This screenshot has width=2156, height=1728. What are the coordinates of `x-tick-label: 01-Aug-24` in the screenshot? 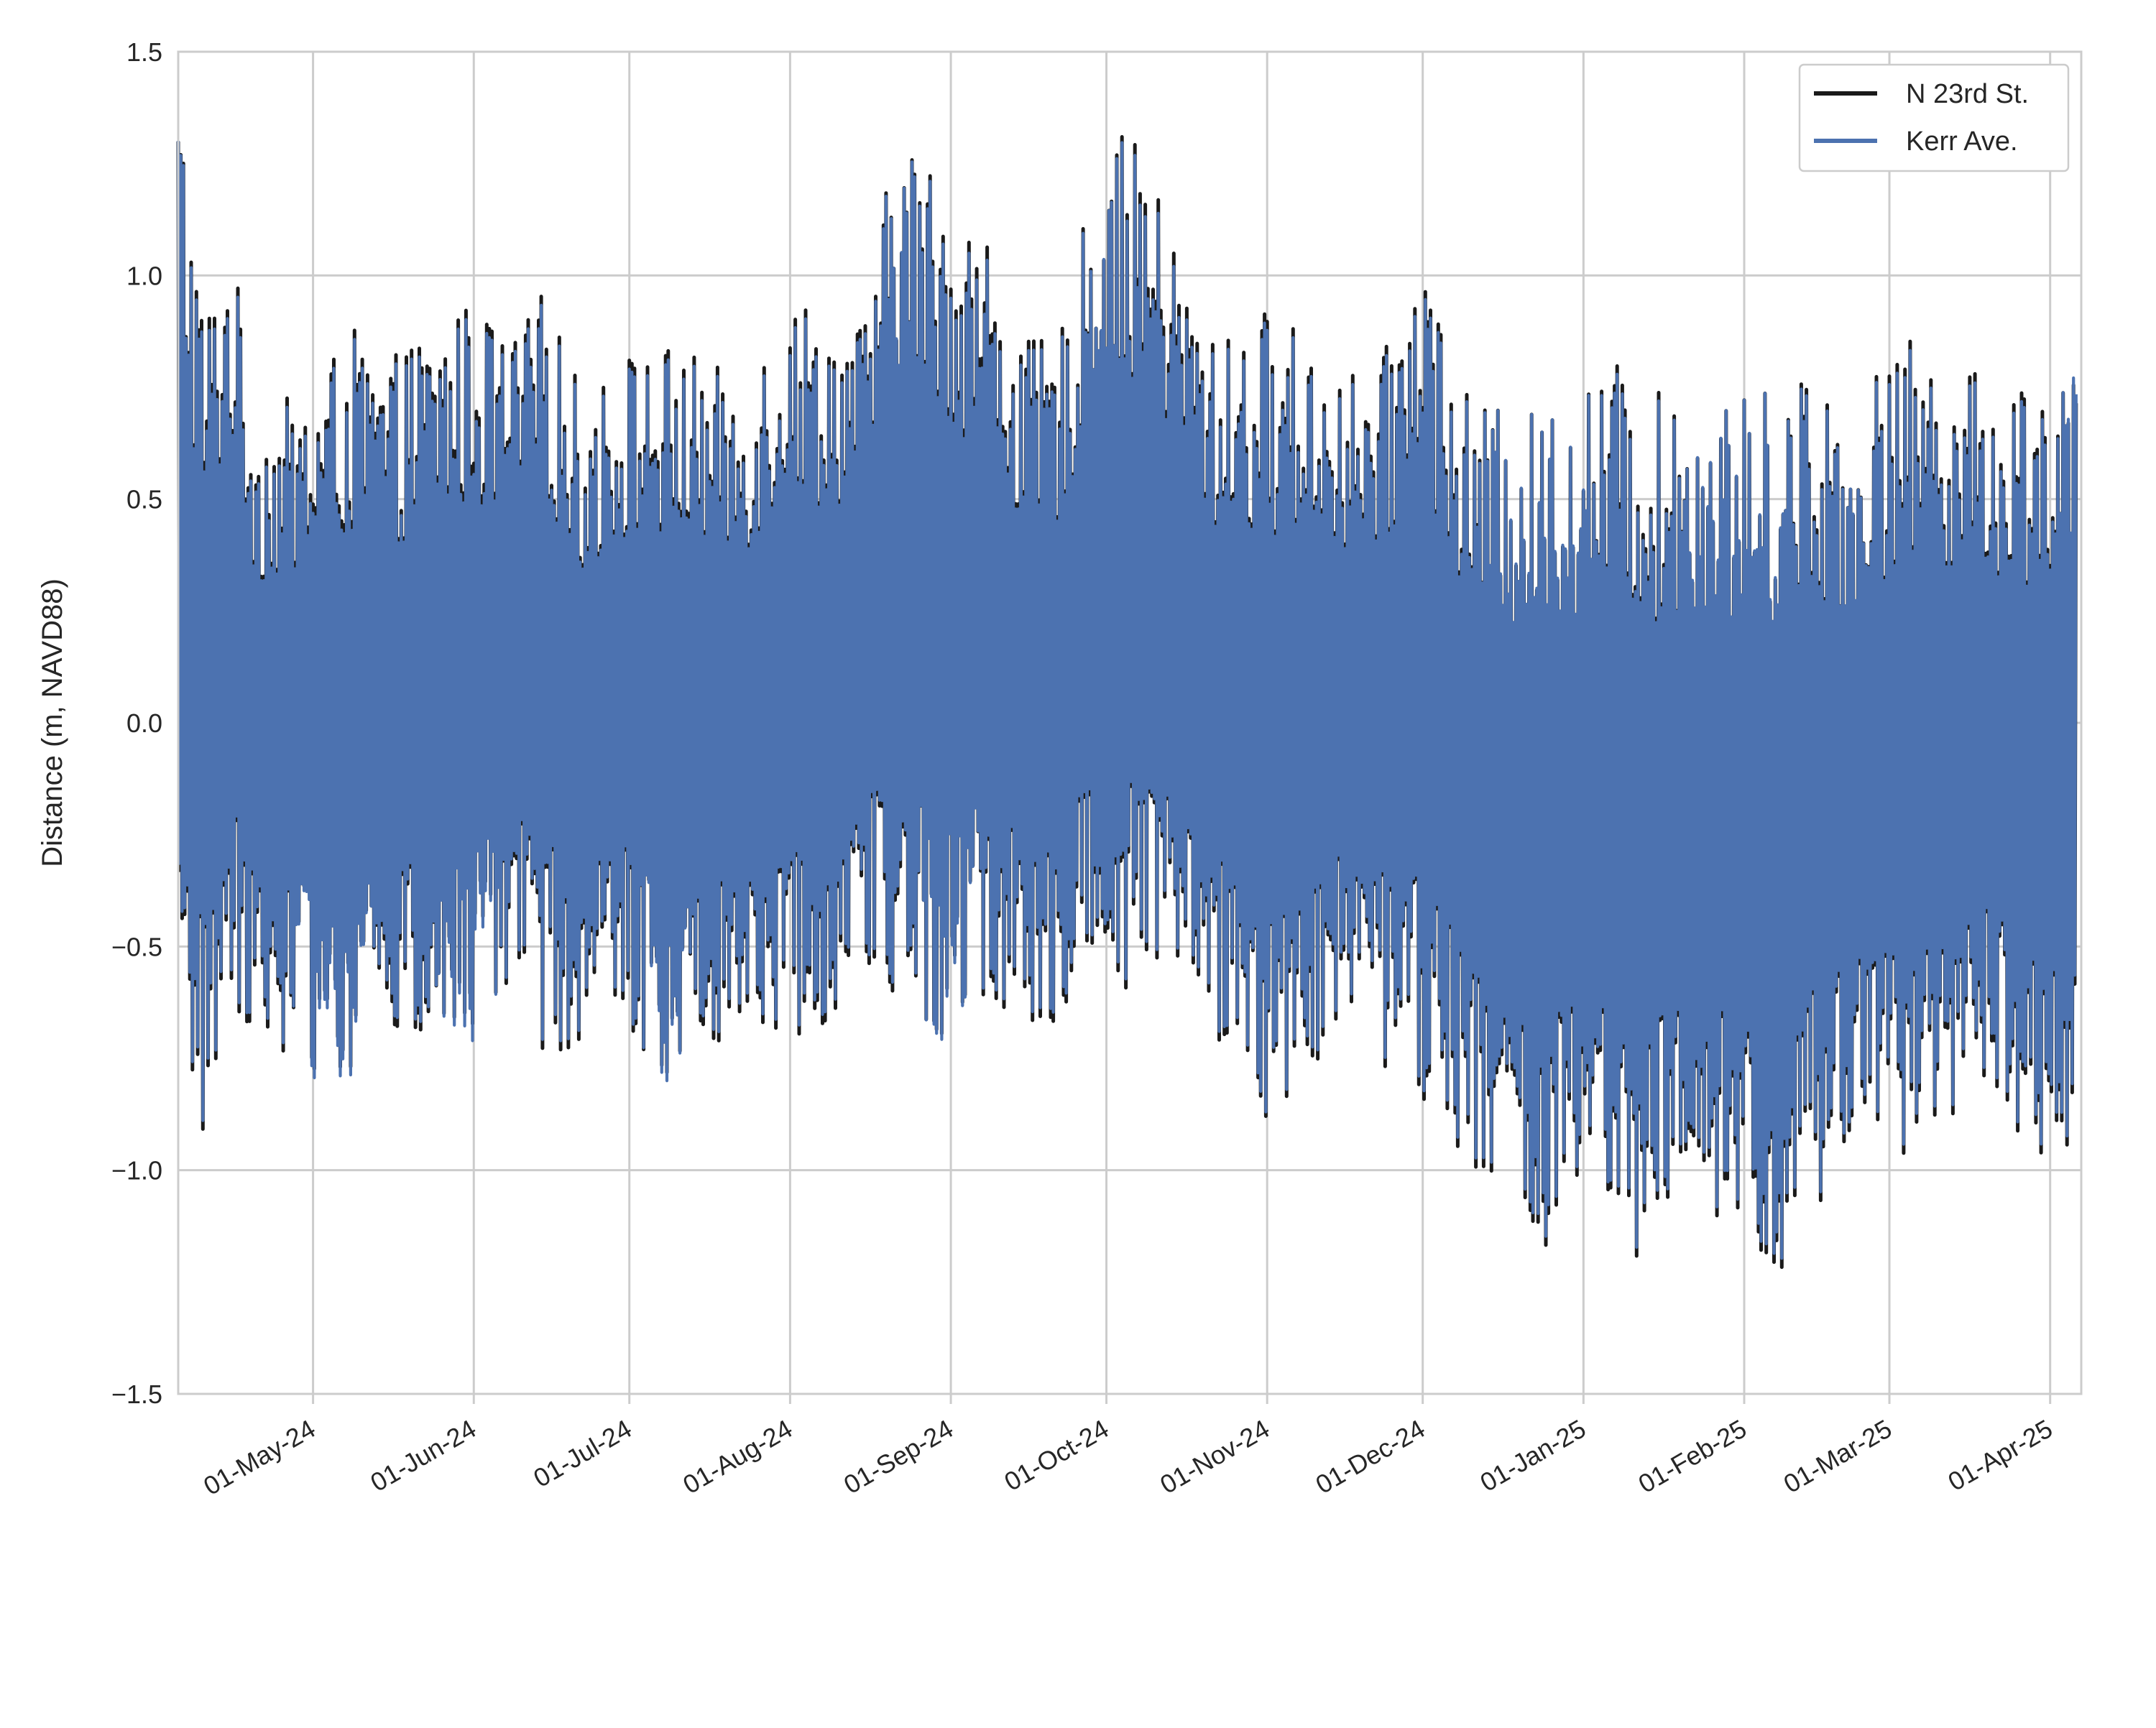 It's located at (738, 1456).